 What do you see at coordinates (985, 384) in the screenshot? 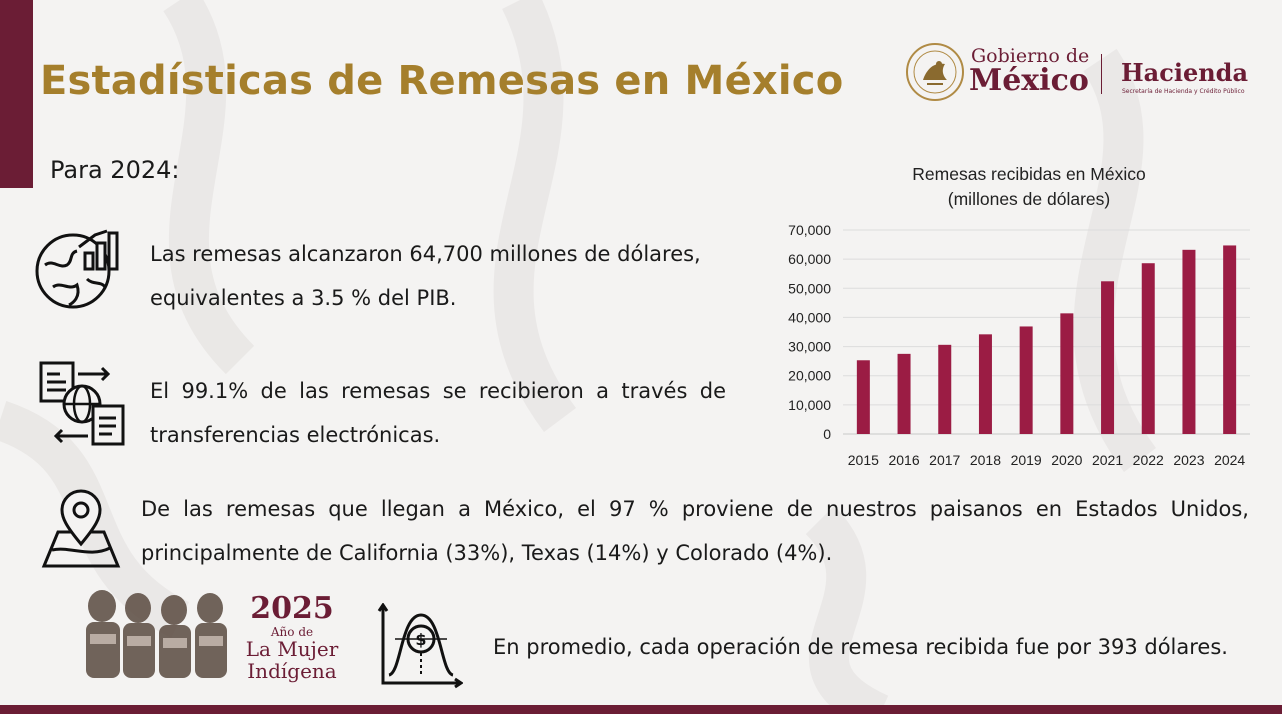
I see `bar-2018` at bounding box center [985, 384].